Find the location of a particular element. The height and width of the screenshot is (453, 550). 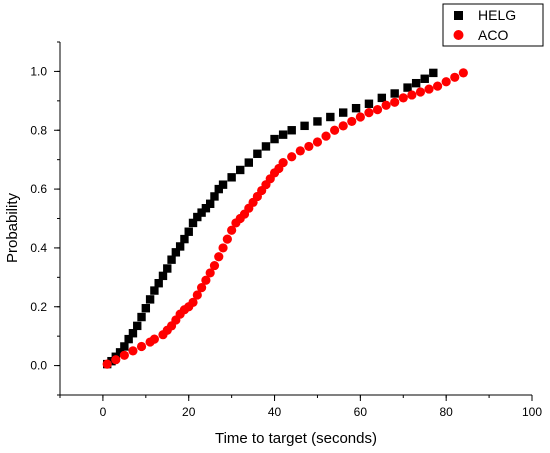

x-tick-label-40: 40 is located at coordinates (275, 412).